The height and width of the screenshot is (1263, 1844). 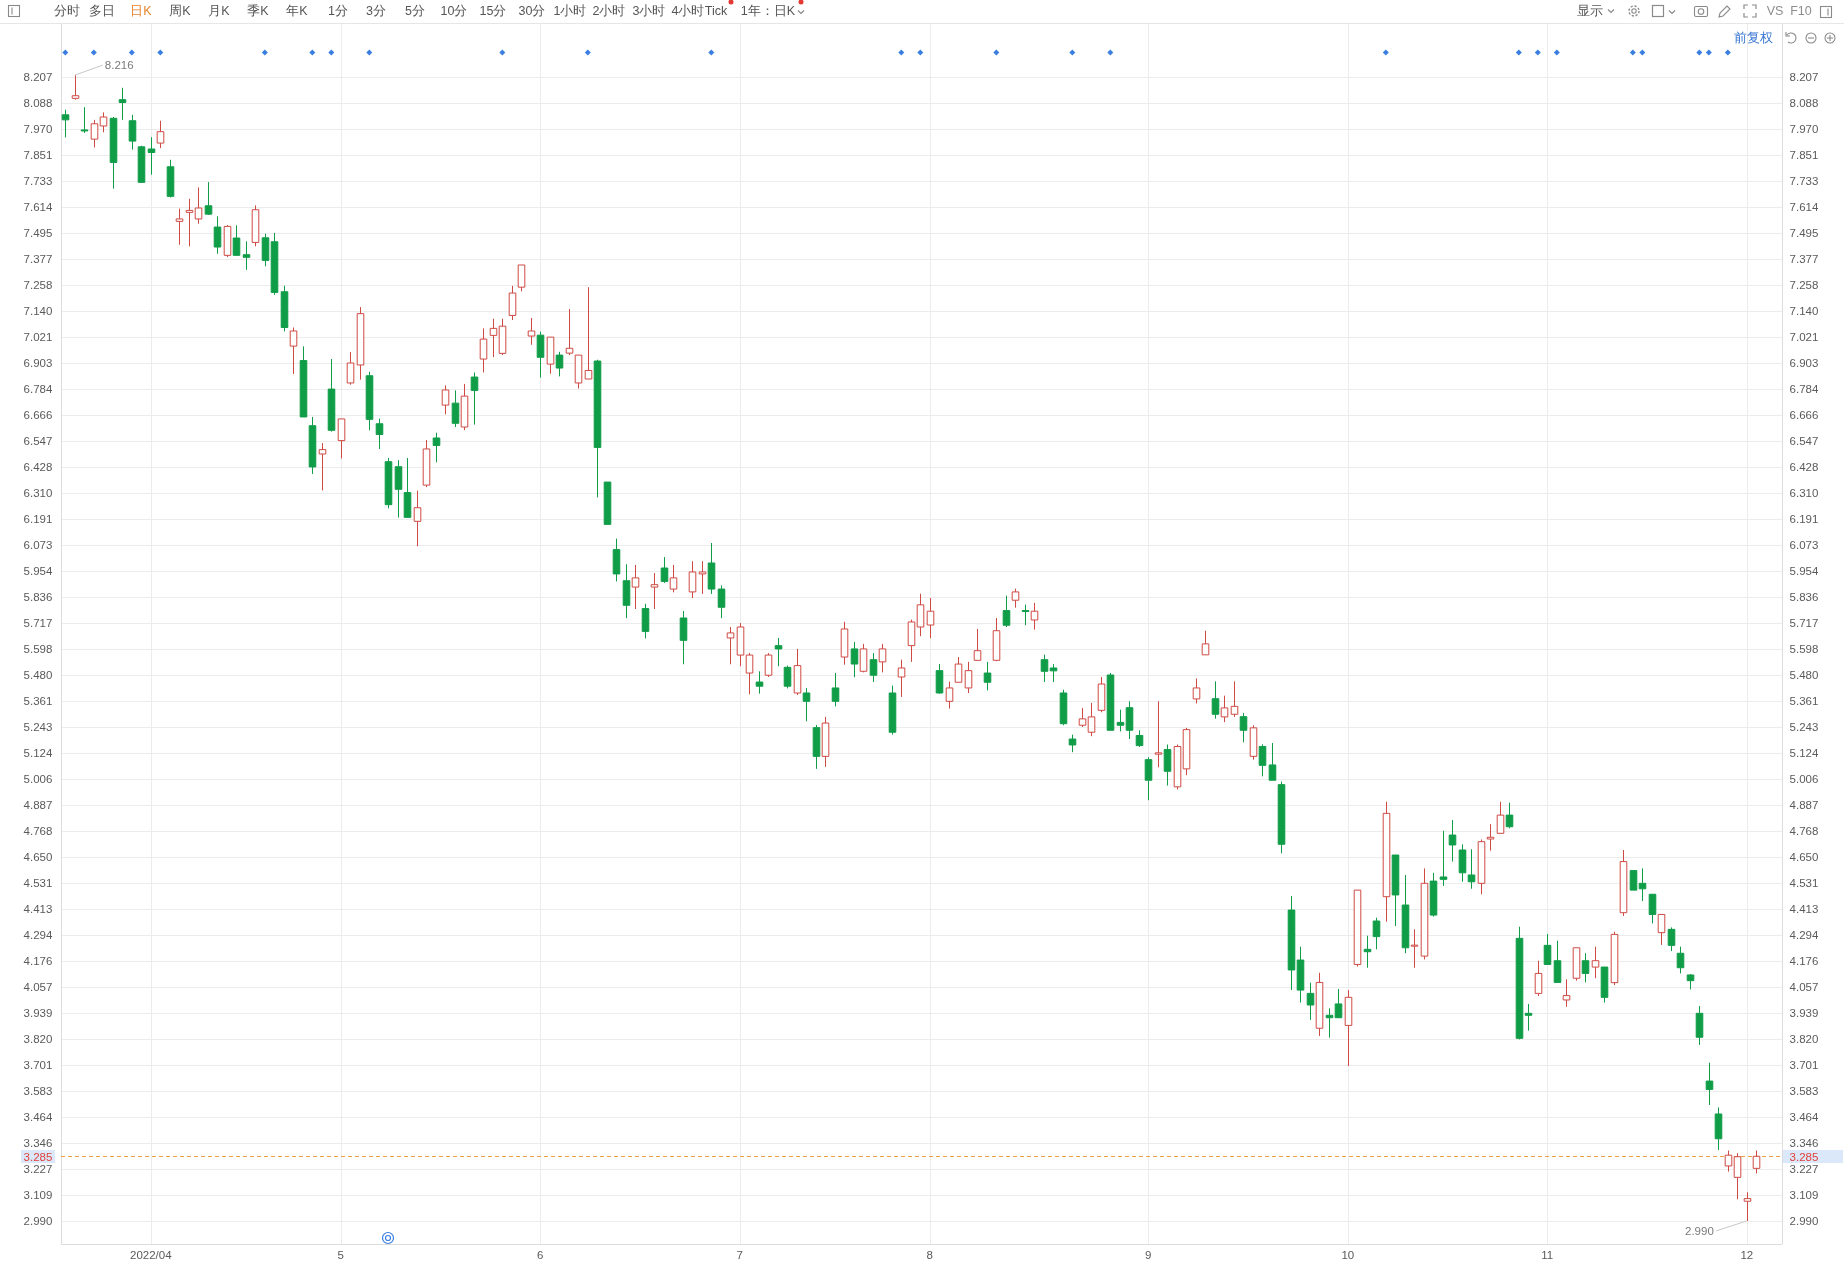 What do you see at coordinates (38, 1090) in the screenshot?
I see `y-tick-label: 3.583` at bounding box center [38, 1090].